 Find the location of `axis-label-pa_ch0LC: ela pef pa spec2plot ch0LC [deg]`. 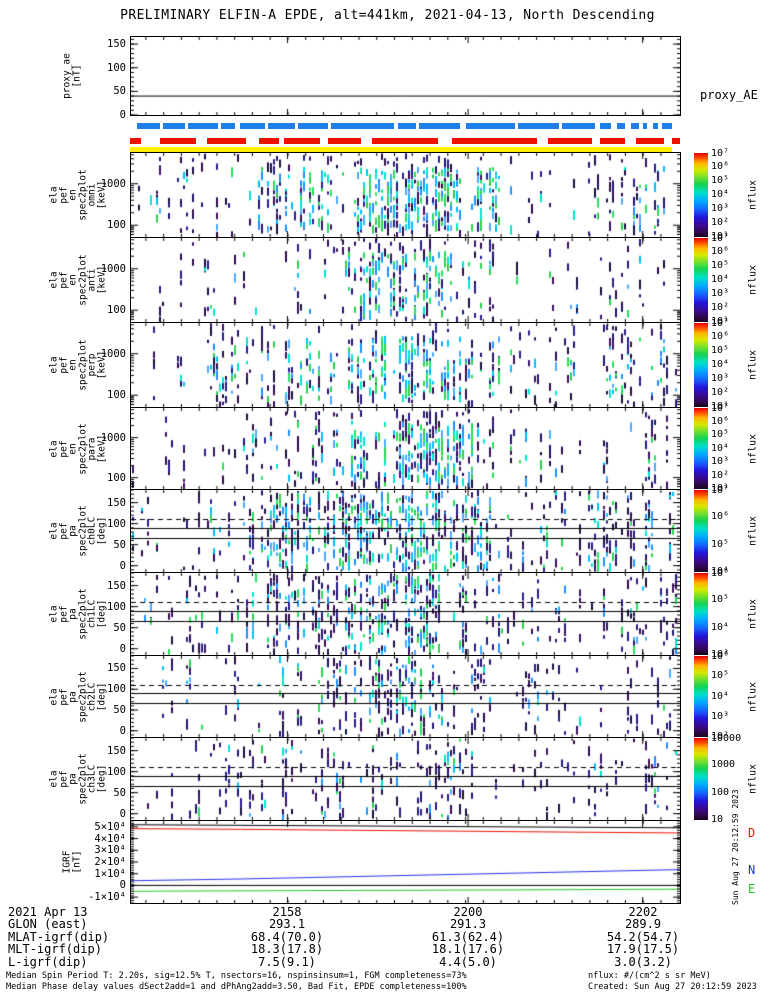

axis-label-pa_ch0LC: ela pef pa spec2plot ch0LC [deg] is located at coordinates (78, 530).